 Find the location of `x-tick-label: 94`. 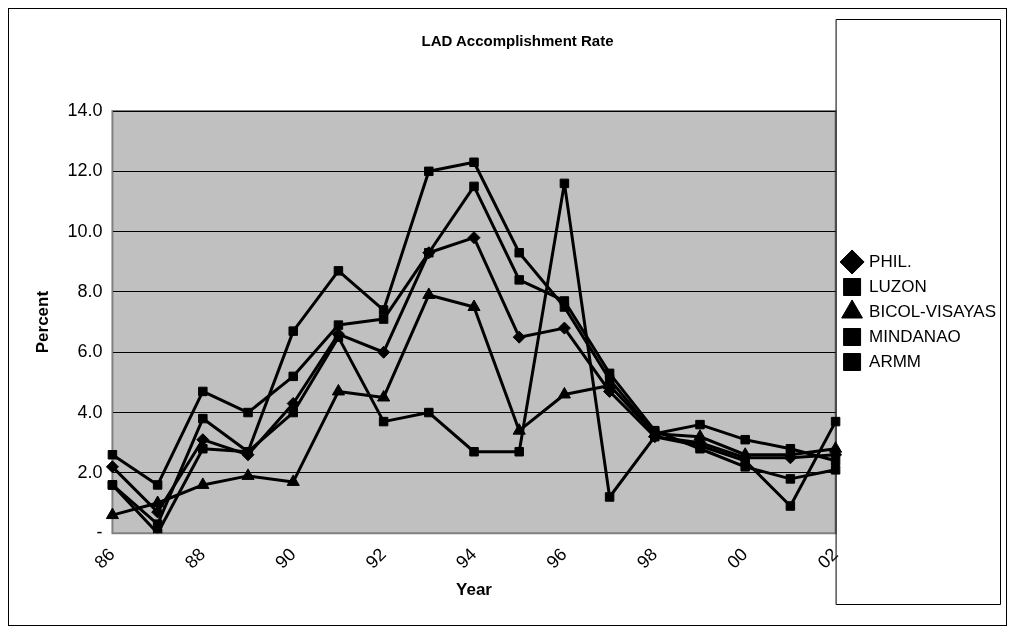

x-tick-label: 94 is located at coordinates (466, 558).